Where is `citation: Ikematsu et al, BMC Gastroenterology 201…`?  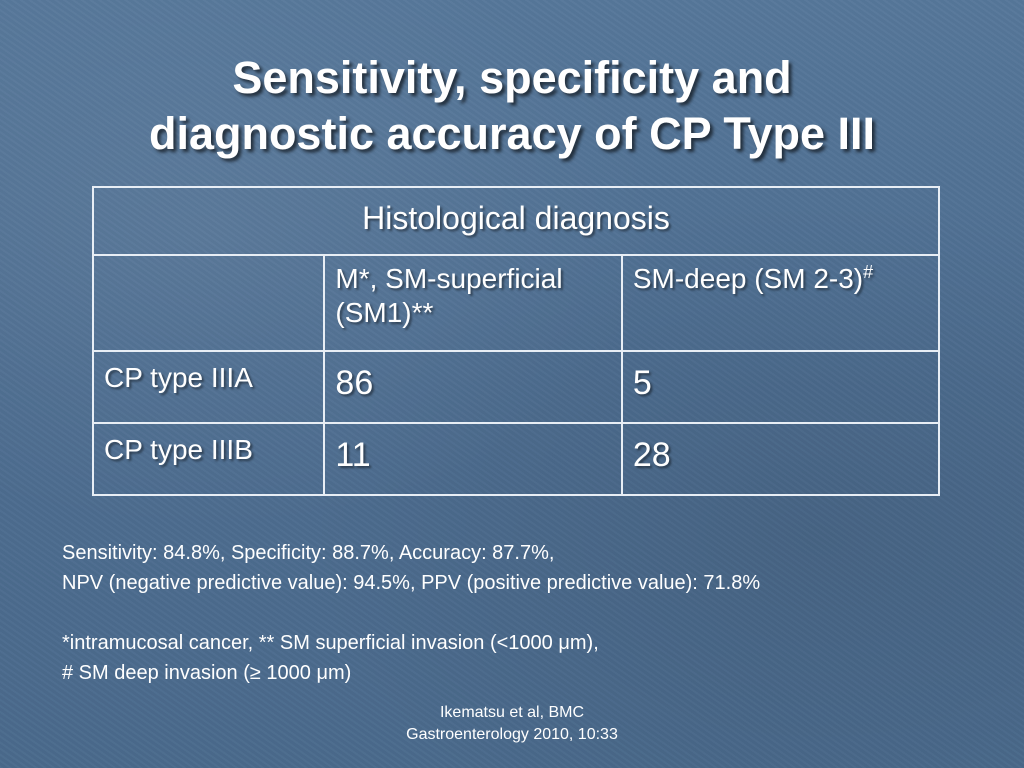 citation: Ikematsu et al, BMC Gastroenterology 201… is located at coordinates (512, 724).